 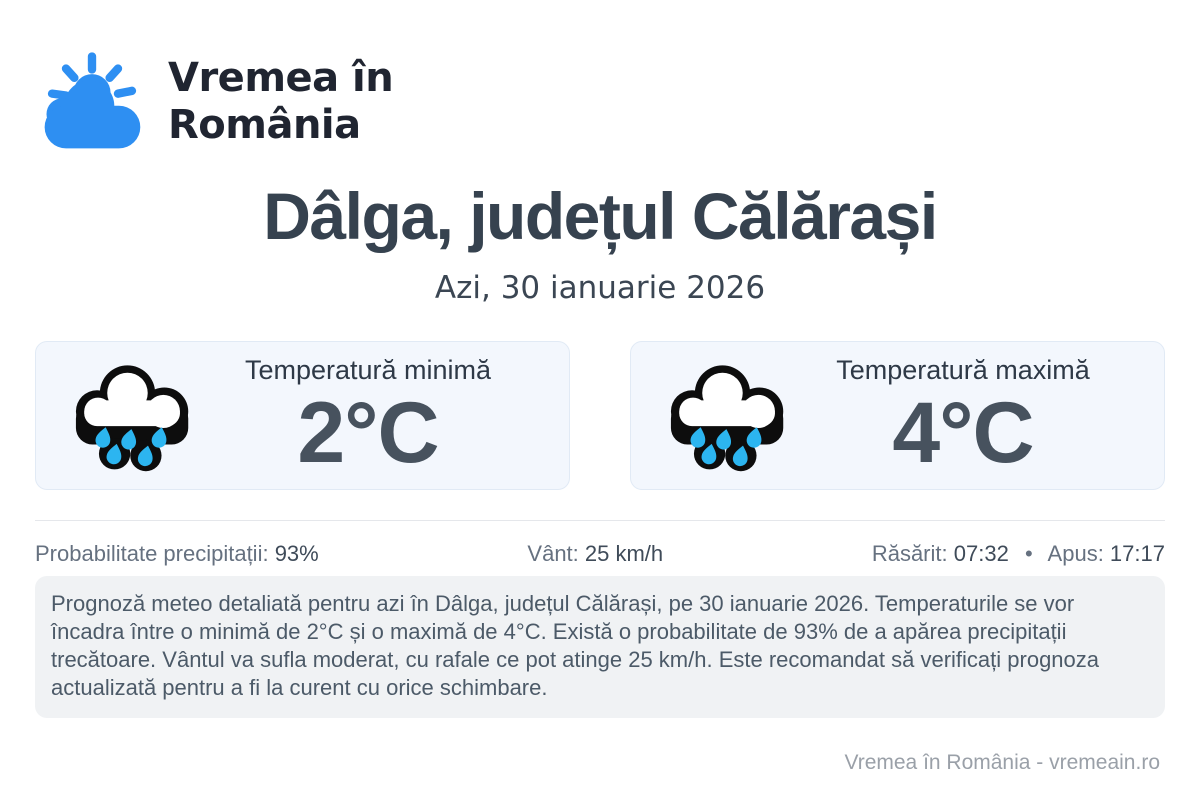 What do you see at coordinates (368, 433) in the screenshot?
I see `min-temperature-value: 2°C` at bounding box center [368, 433].